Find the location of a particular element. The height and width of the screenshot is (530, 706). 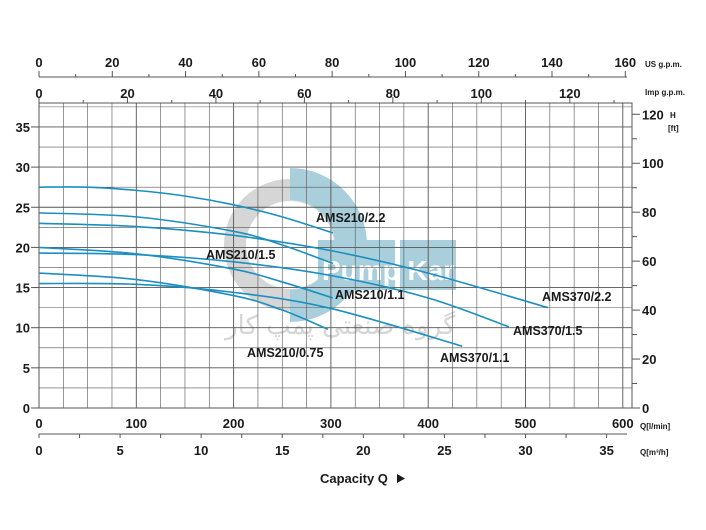

curve-label: AMS370/1.1 is located at coordinates (475, 358).